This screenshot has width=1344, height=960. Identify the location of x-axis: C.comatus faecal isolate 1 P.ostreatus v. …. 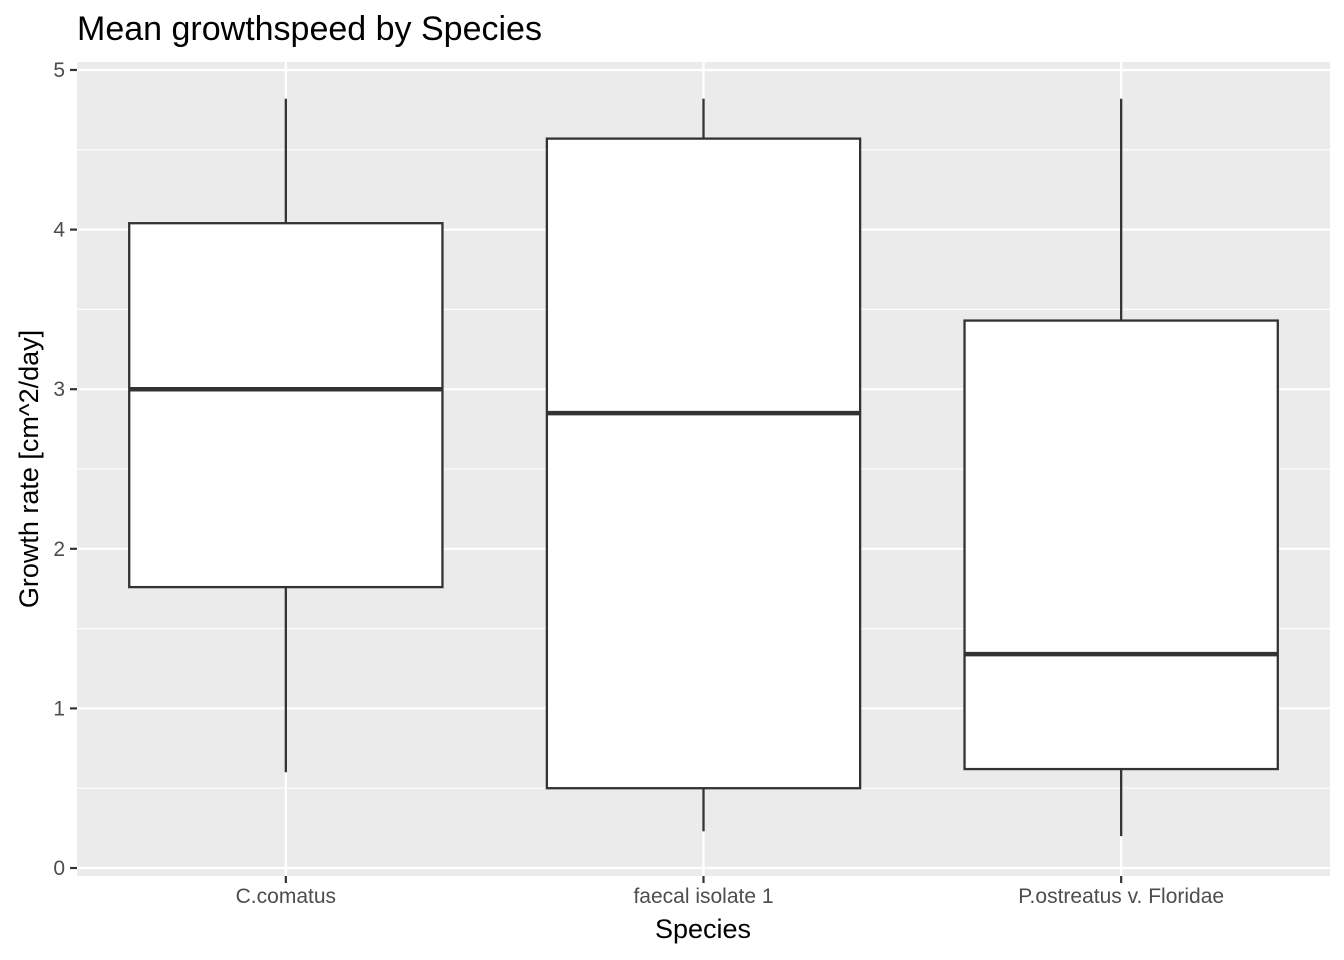
(730, 892).